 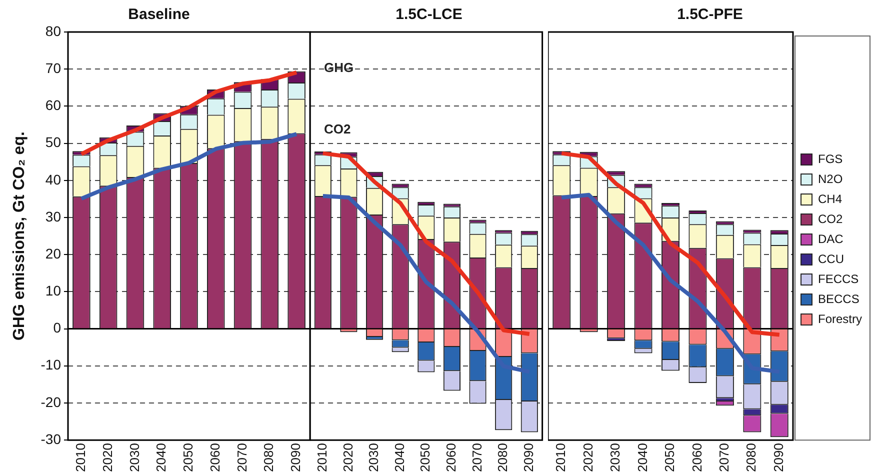 I want to click on y-tick-label: -20, so click(x=51, y=402).